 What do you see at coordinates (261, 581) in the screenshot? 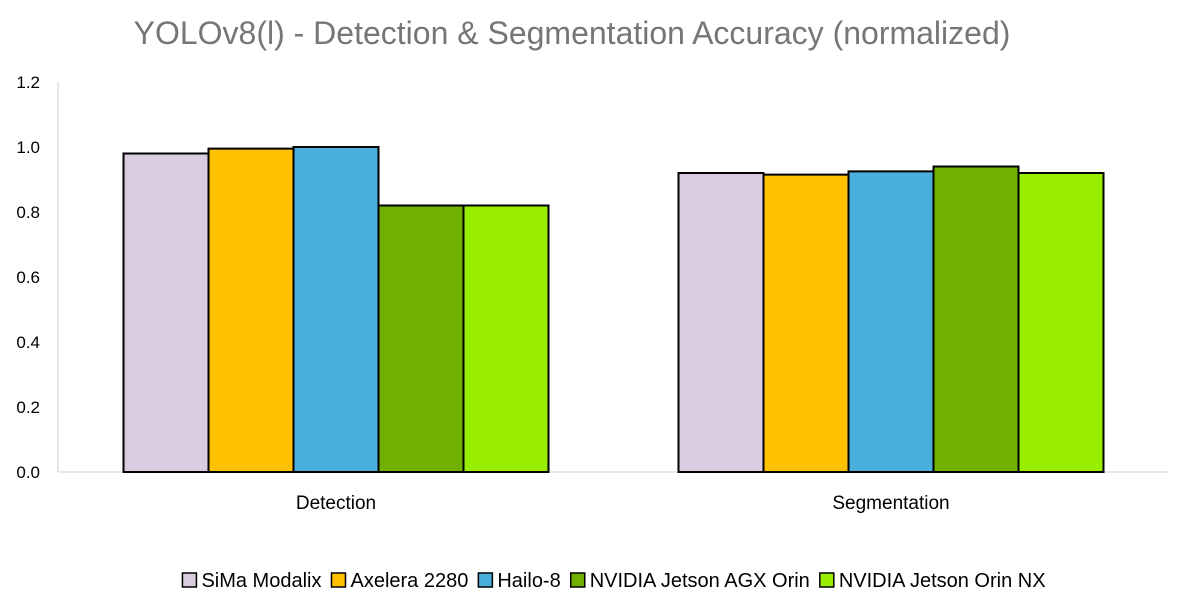
I see `legend-label: SiMa Modalix` at bounding box center [261, 581].